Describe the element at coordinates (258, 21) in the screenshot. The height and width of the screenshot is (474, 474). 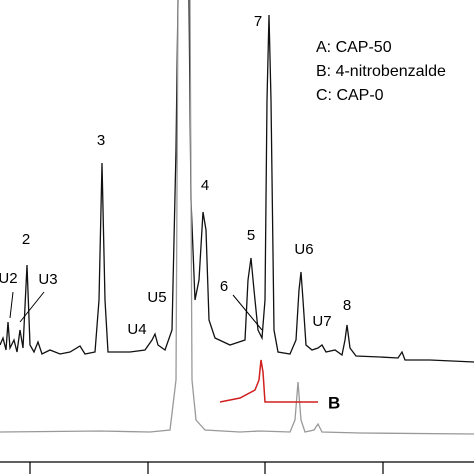
I see `peak-label: 7` at that location.